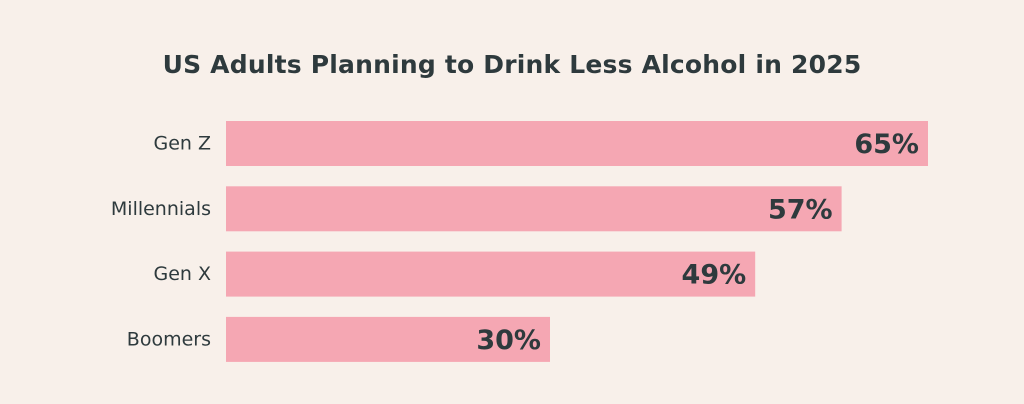 This screenshot has height=404, width=1024. What do you see at coordinates (800, 209) in the screenshot?
I see `value-label-millennials: 57%` at bounding box center [800, 209].